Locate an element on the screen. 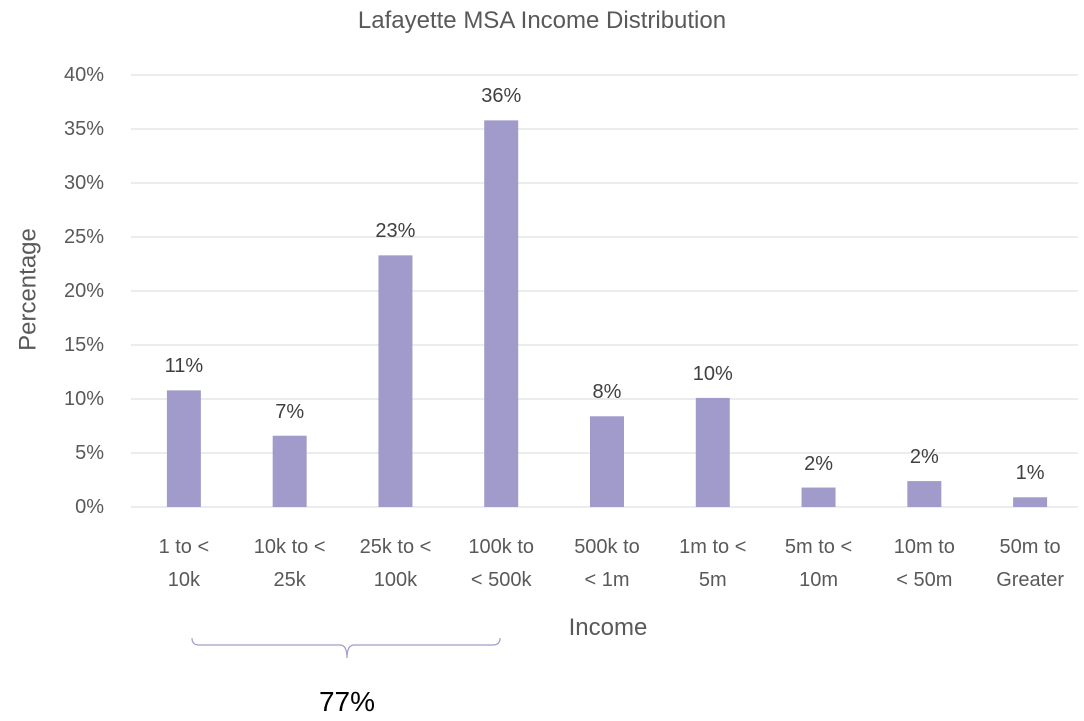 This screenshot has height=721, width=1084. x-tick-label: 100k to < 500k is located at coordinates (501, 563).